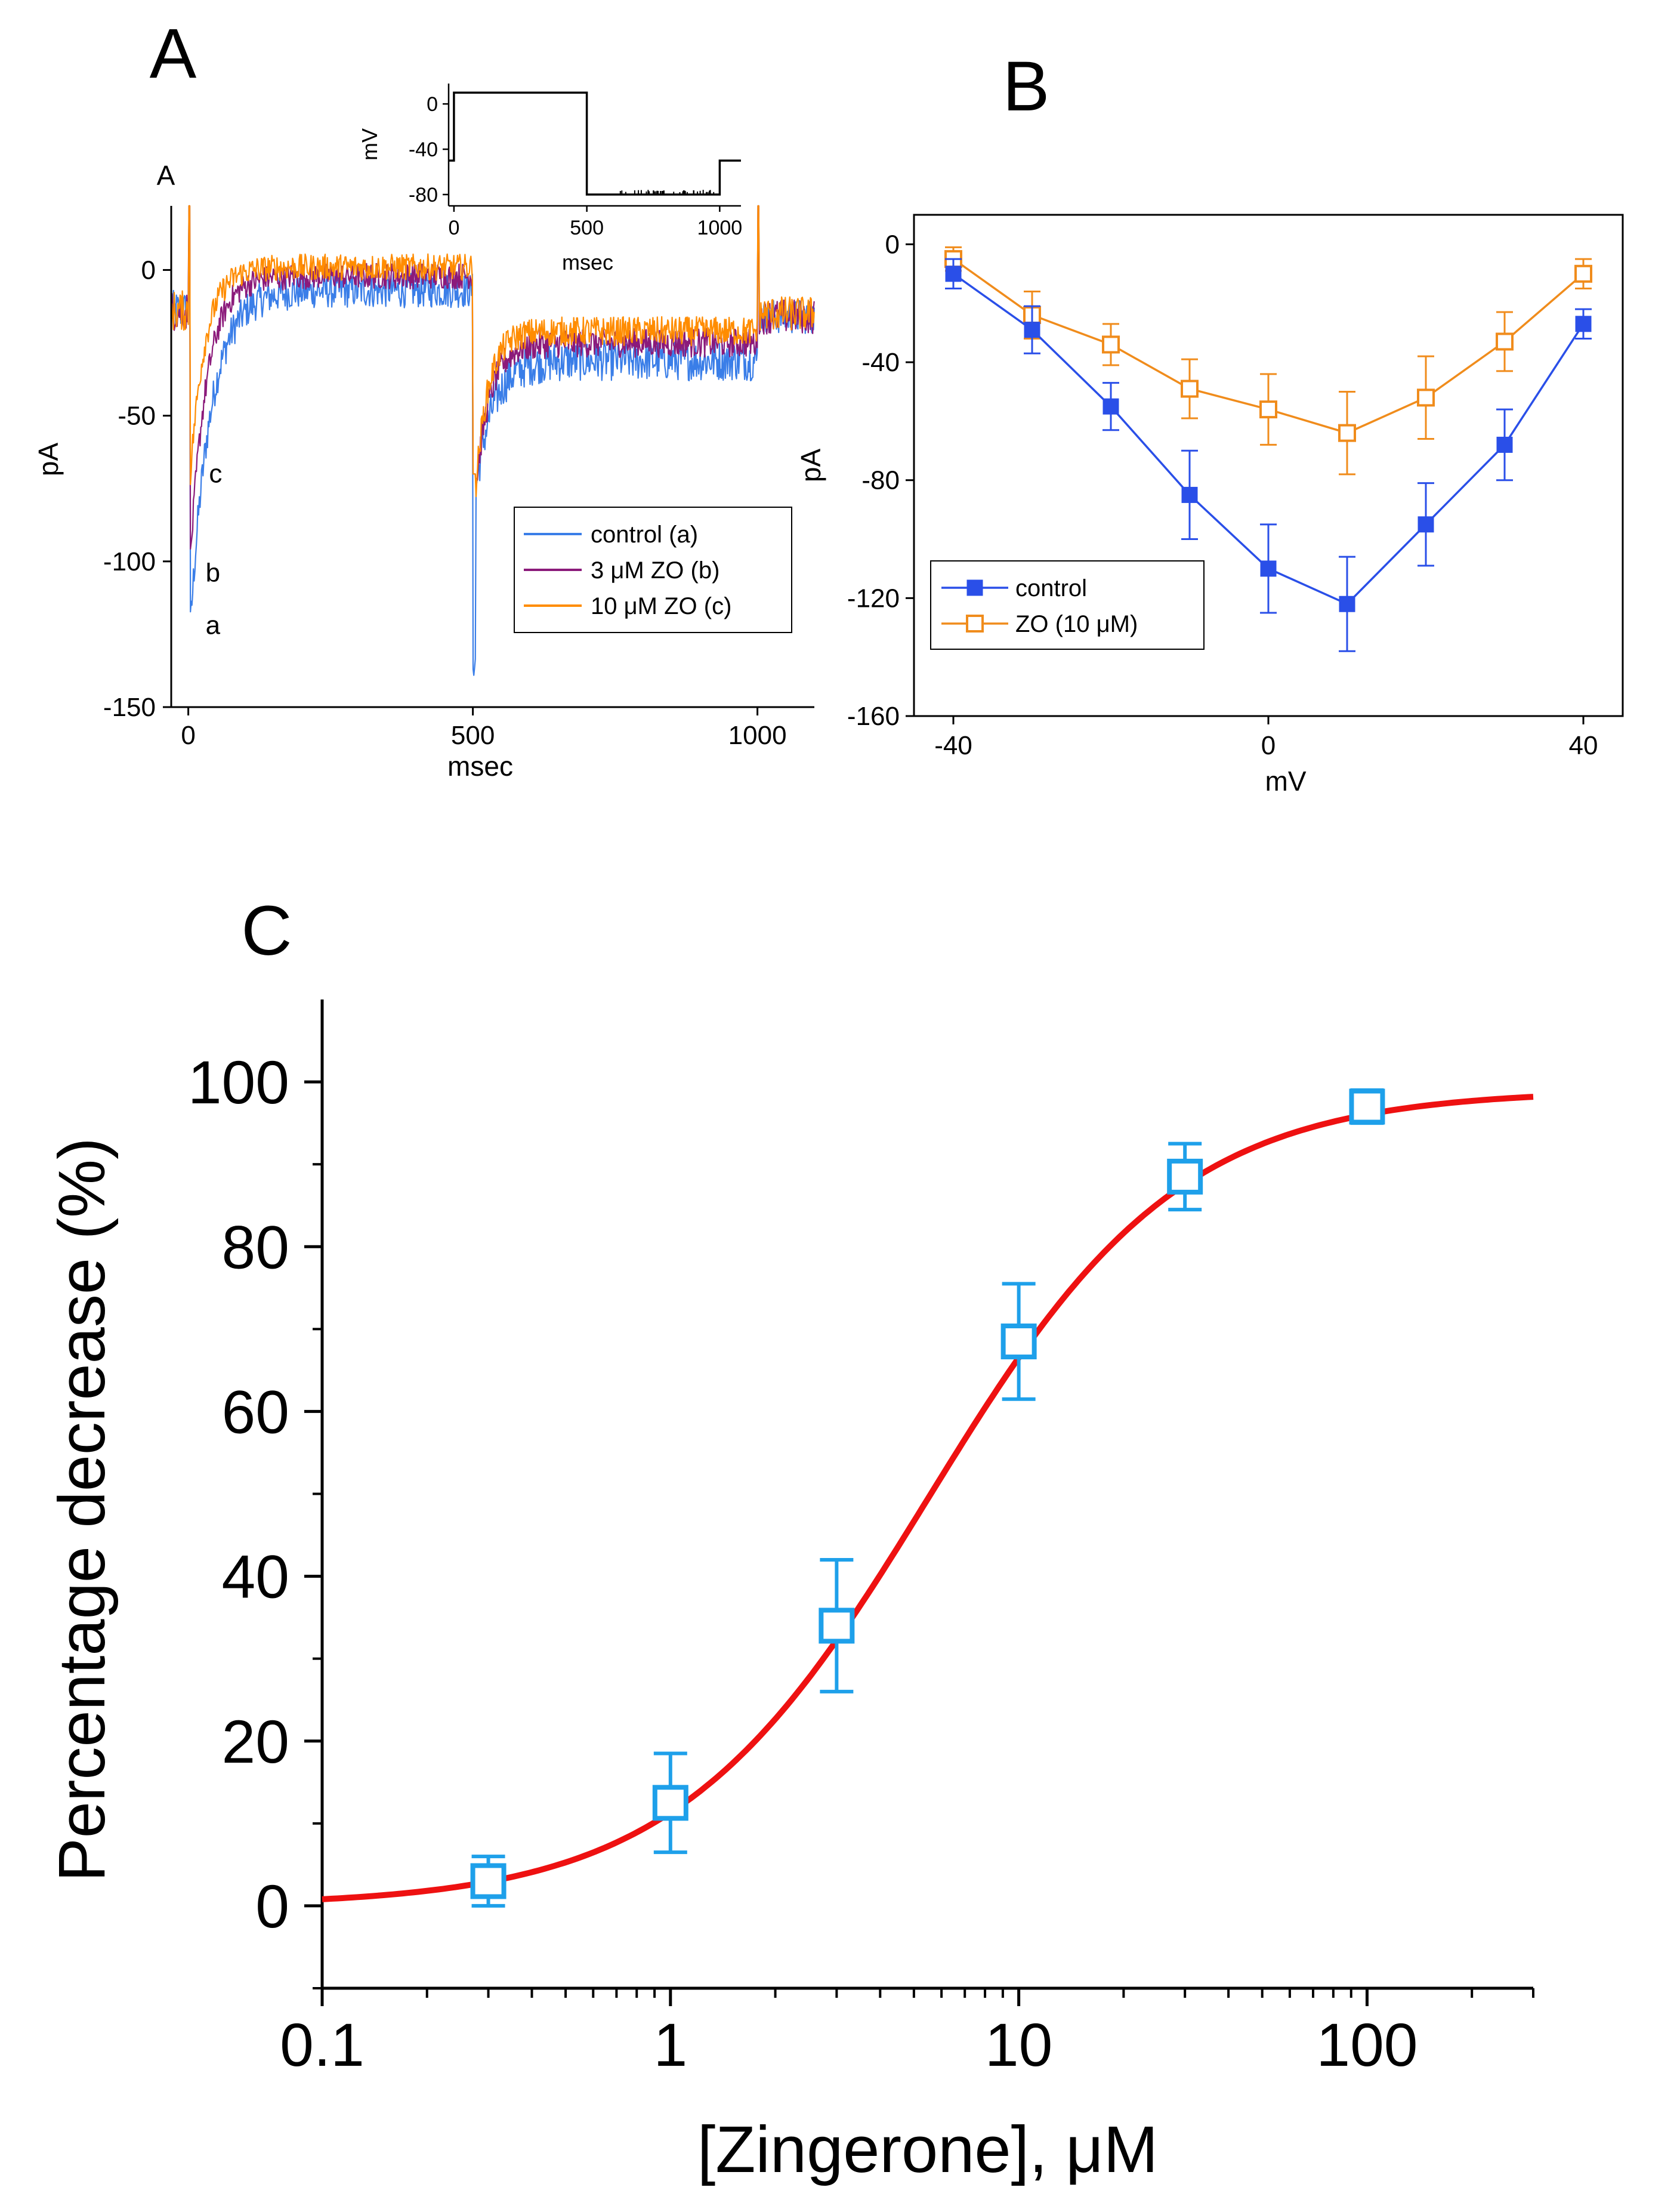  I want to click on y-tick-label-c: 80, so click(255, 1247).